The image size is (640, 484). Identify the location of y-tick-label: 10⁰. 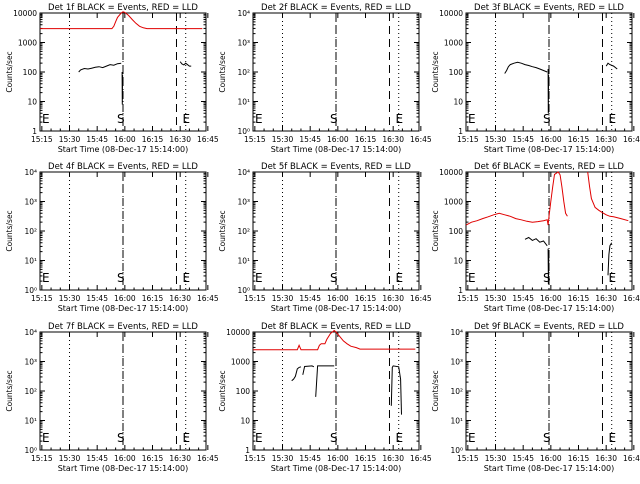
(243, 290).